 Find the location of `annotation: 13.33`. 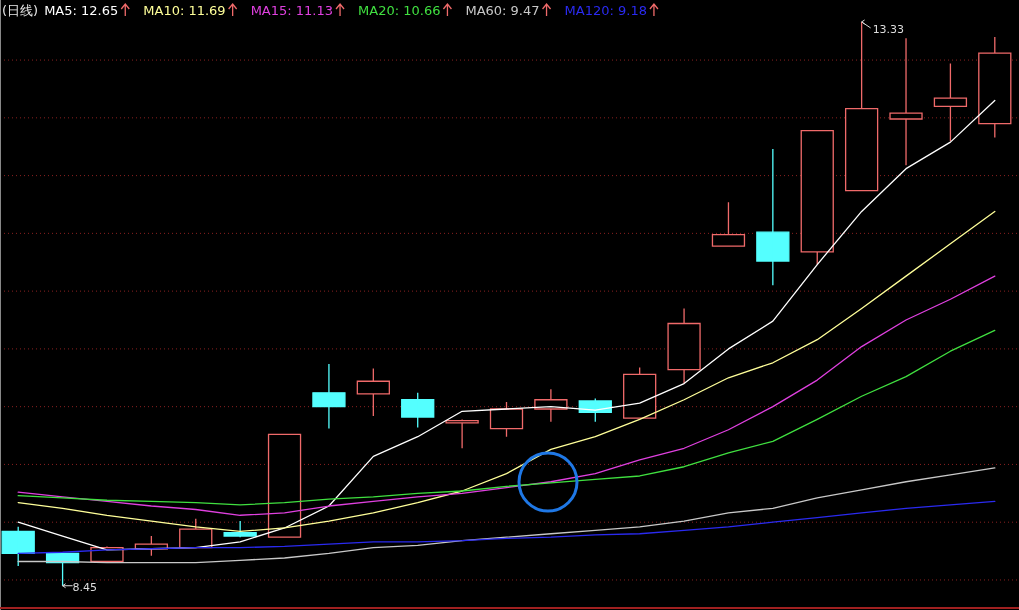

annotation: 13.33 is located at coordinates (888, 29).